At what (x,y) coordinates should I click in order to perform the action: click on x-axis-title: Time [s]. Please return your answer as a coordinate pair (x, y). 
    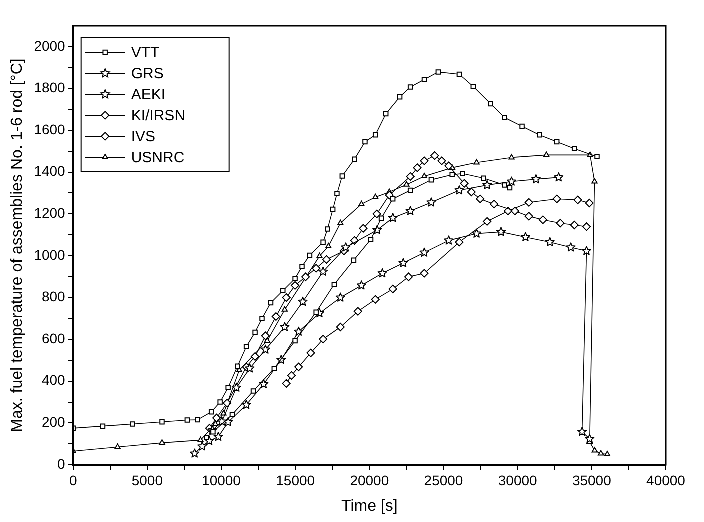
    Looking at the image, I should click on (370, 506).